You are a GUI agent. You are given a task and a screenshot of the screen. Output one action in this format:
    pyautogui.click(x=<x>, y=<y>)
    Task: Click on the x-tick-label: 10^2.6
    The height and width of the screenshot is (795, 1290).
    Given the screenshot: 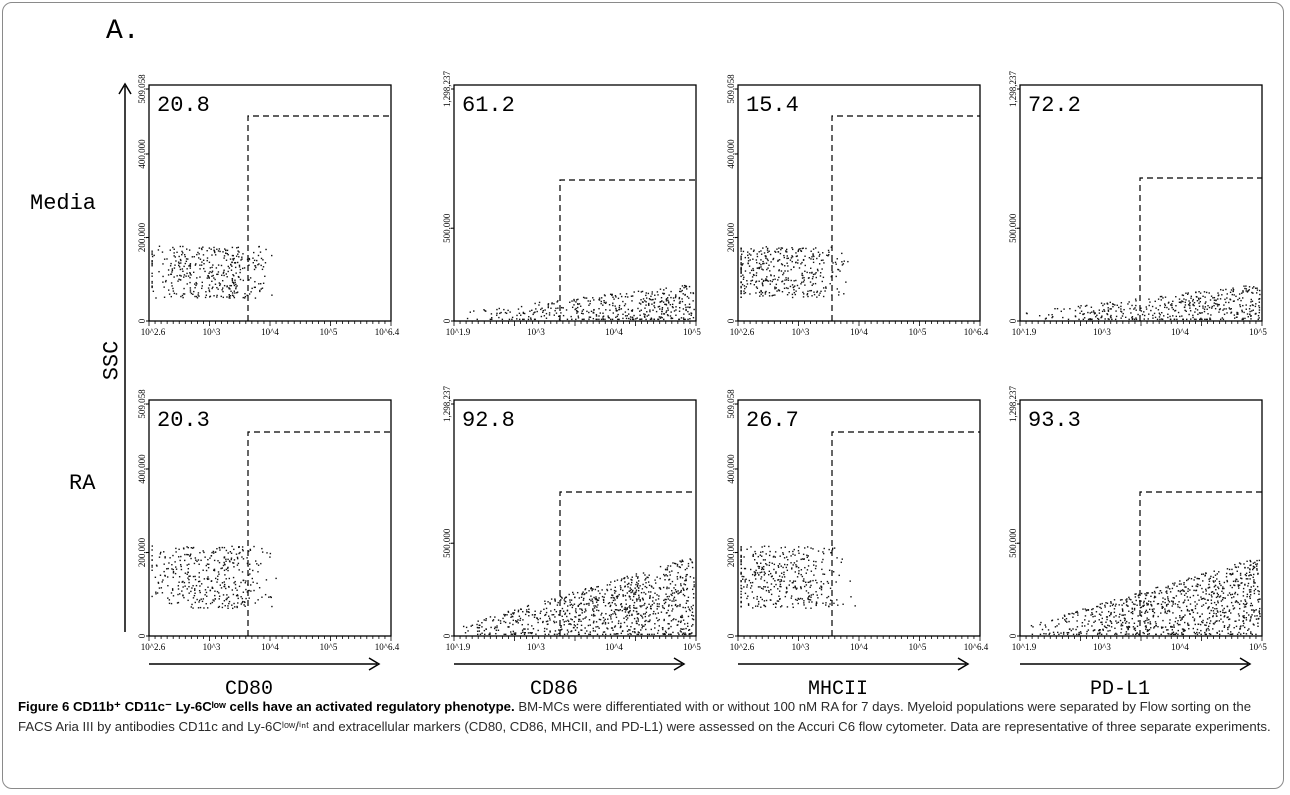 What is the action you would take?
    pyautogui.click(x=742, y=332)
    